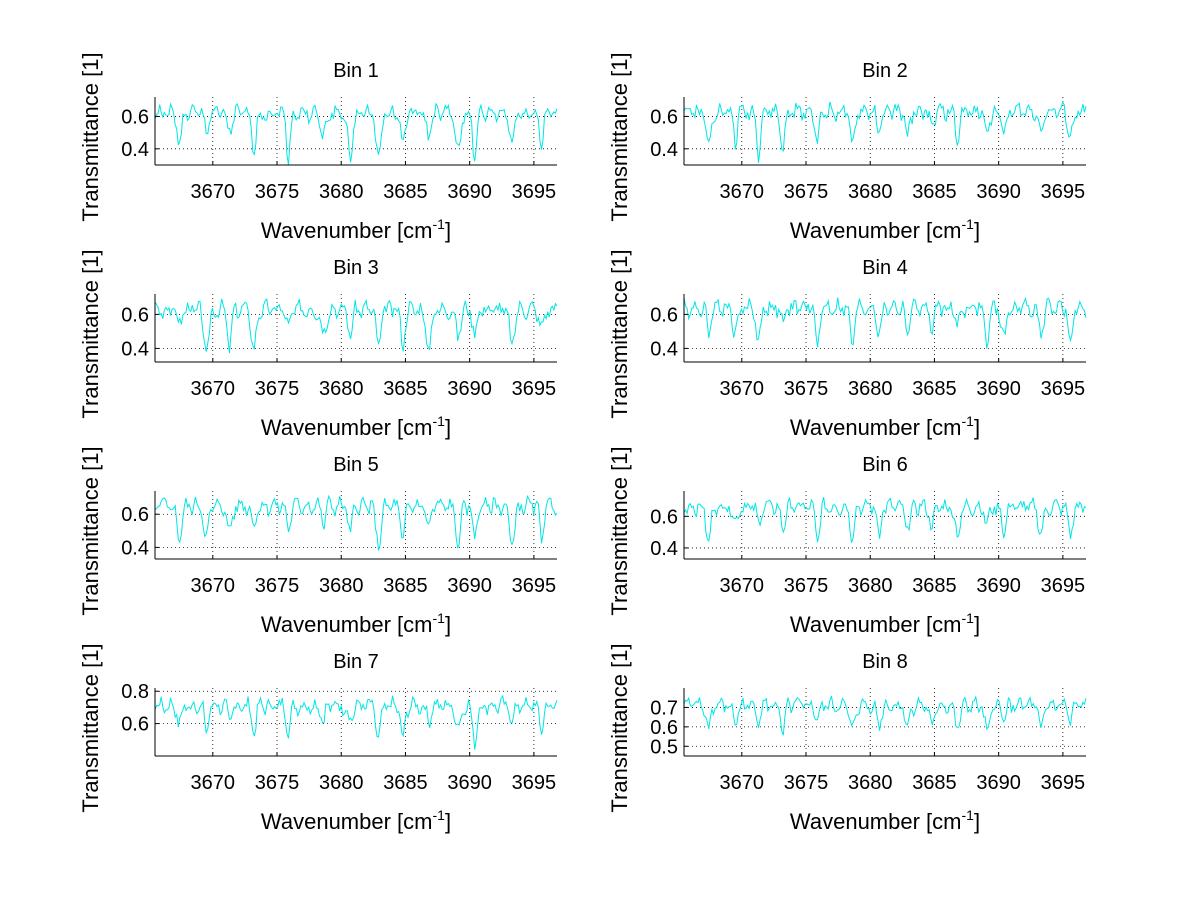 The image size is (1200, 901). Describe the element at coordinates (885, 662) in the screenshot. I see `subplot-title: Bin 8` at that location.